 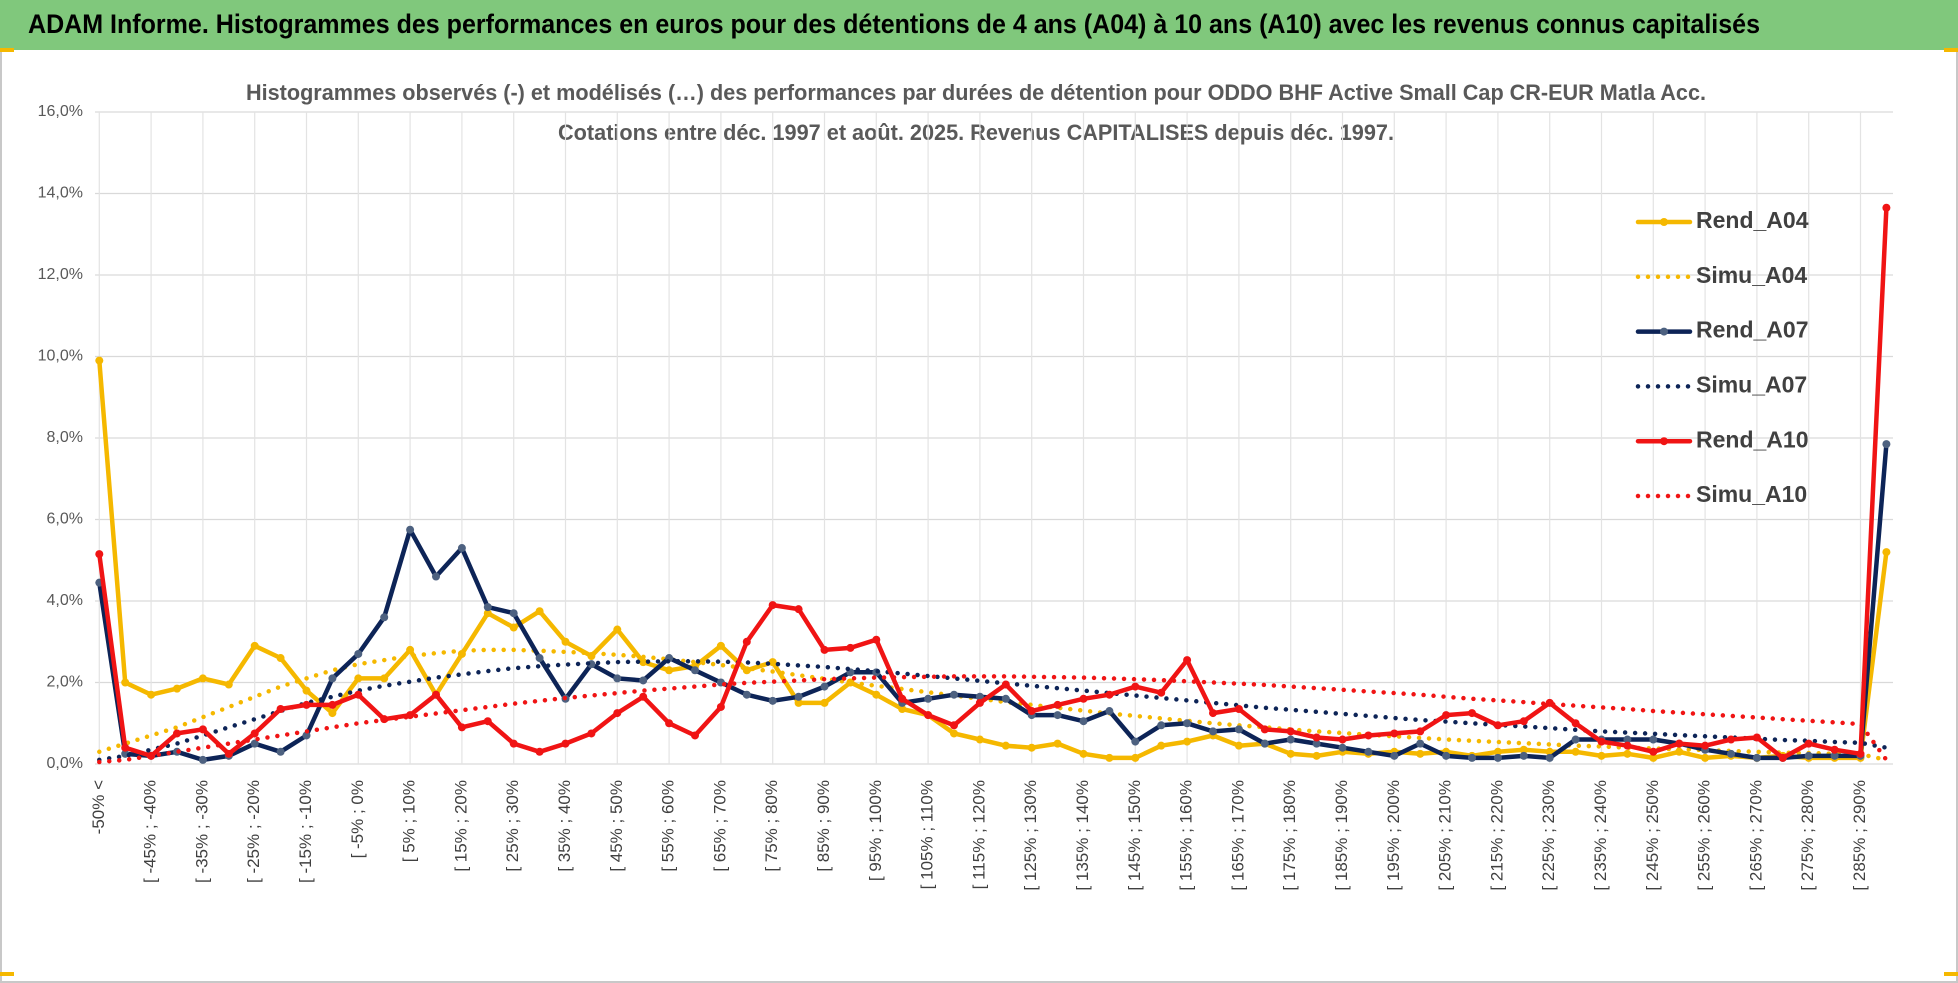 I want to click on x-tick-label: -50% <, so click(x=98, y=807).